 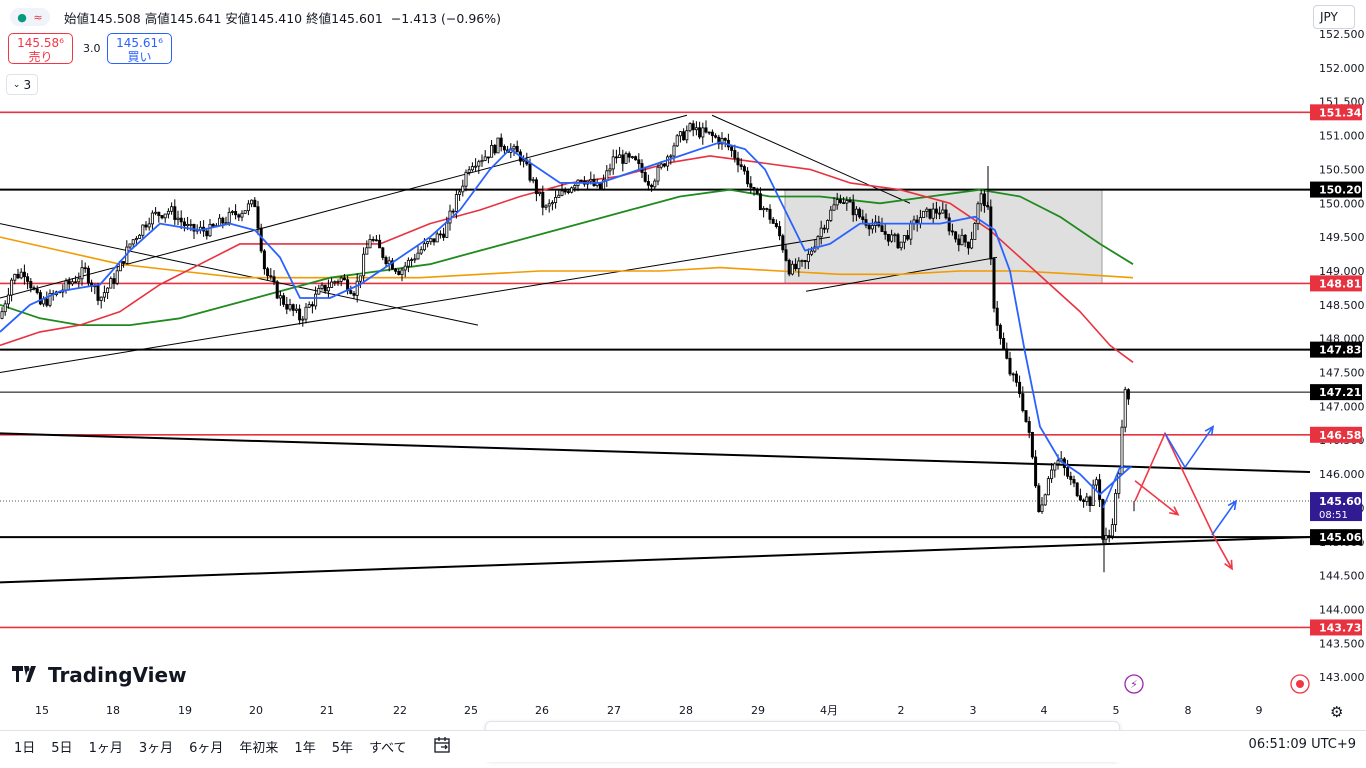 What do you see at coordinates (1342, 627) in the screenshot?
I see `level-price-tag-label: 143.734` at bounding box center [1342, 627].